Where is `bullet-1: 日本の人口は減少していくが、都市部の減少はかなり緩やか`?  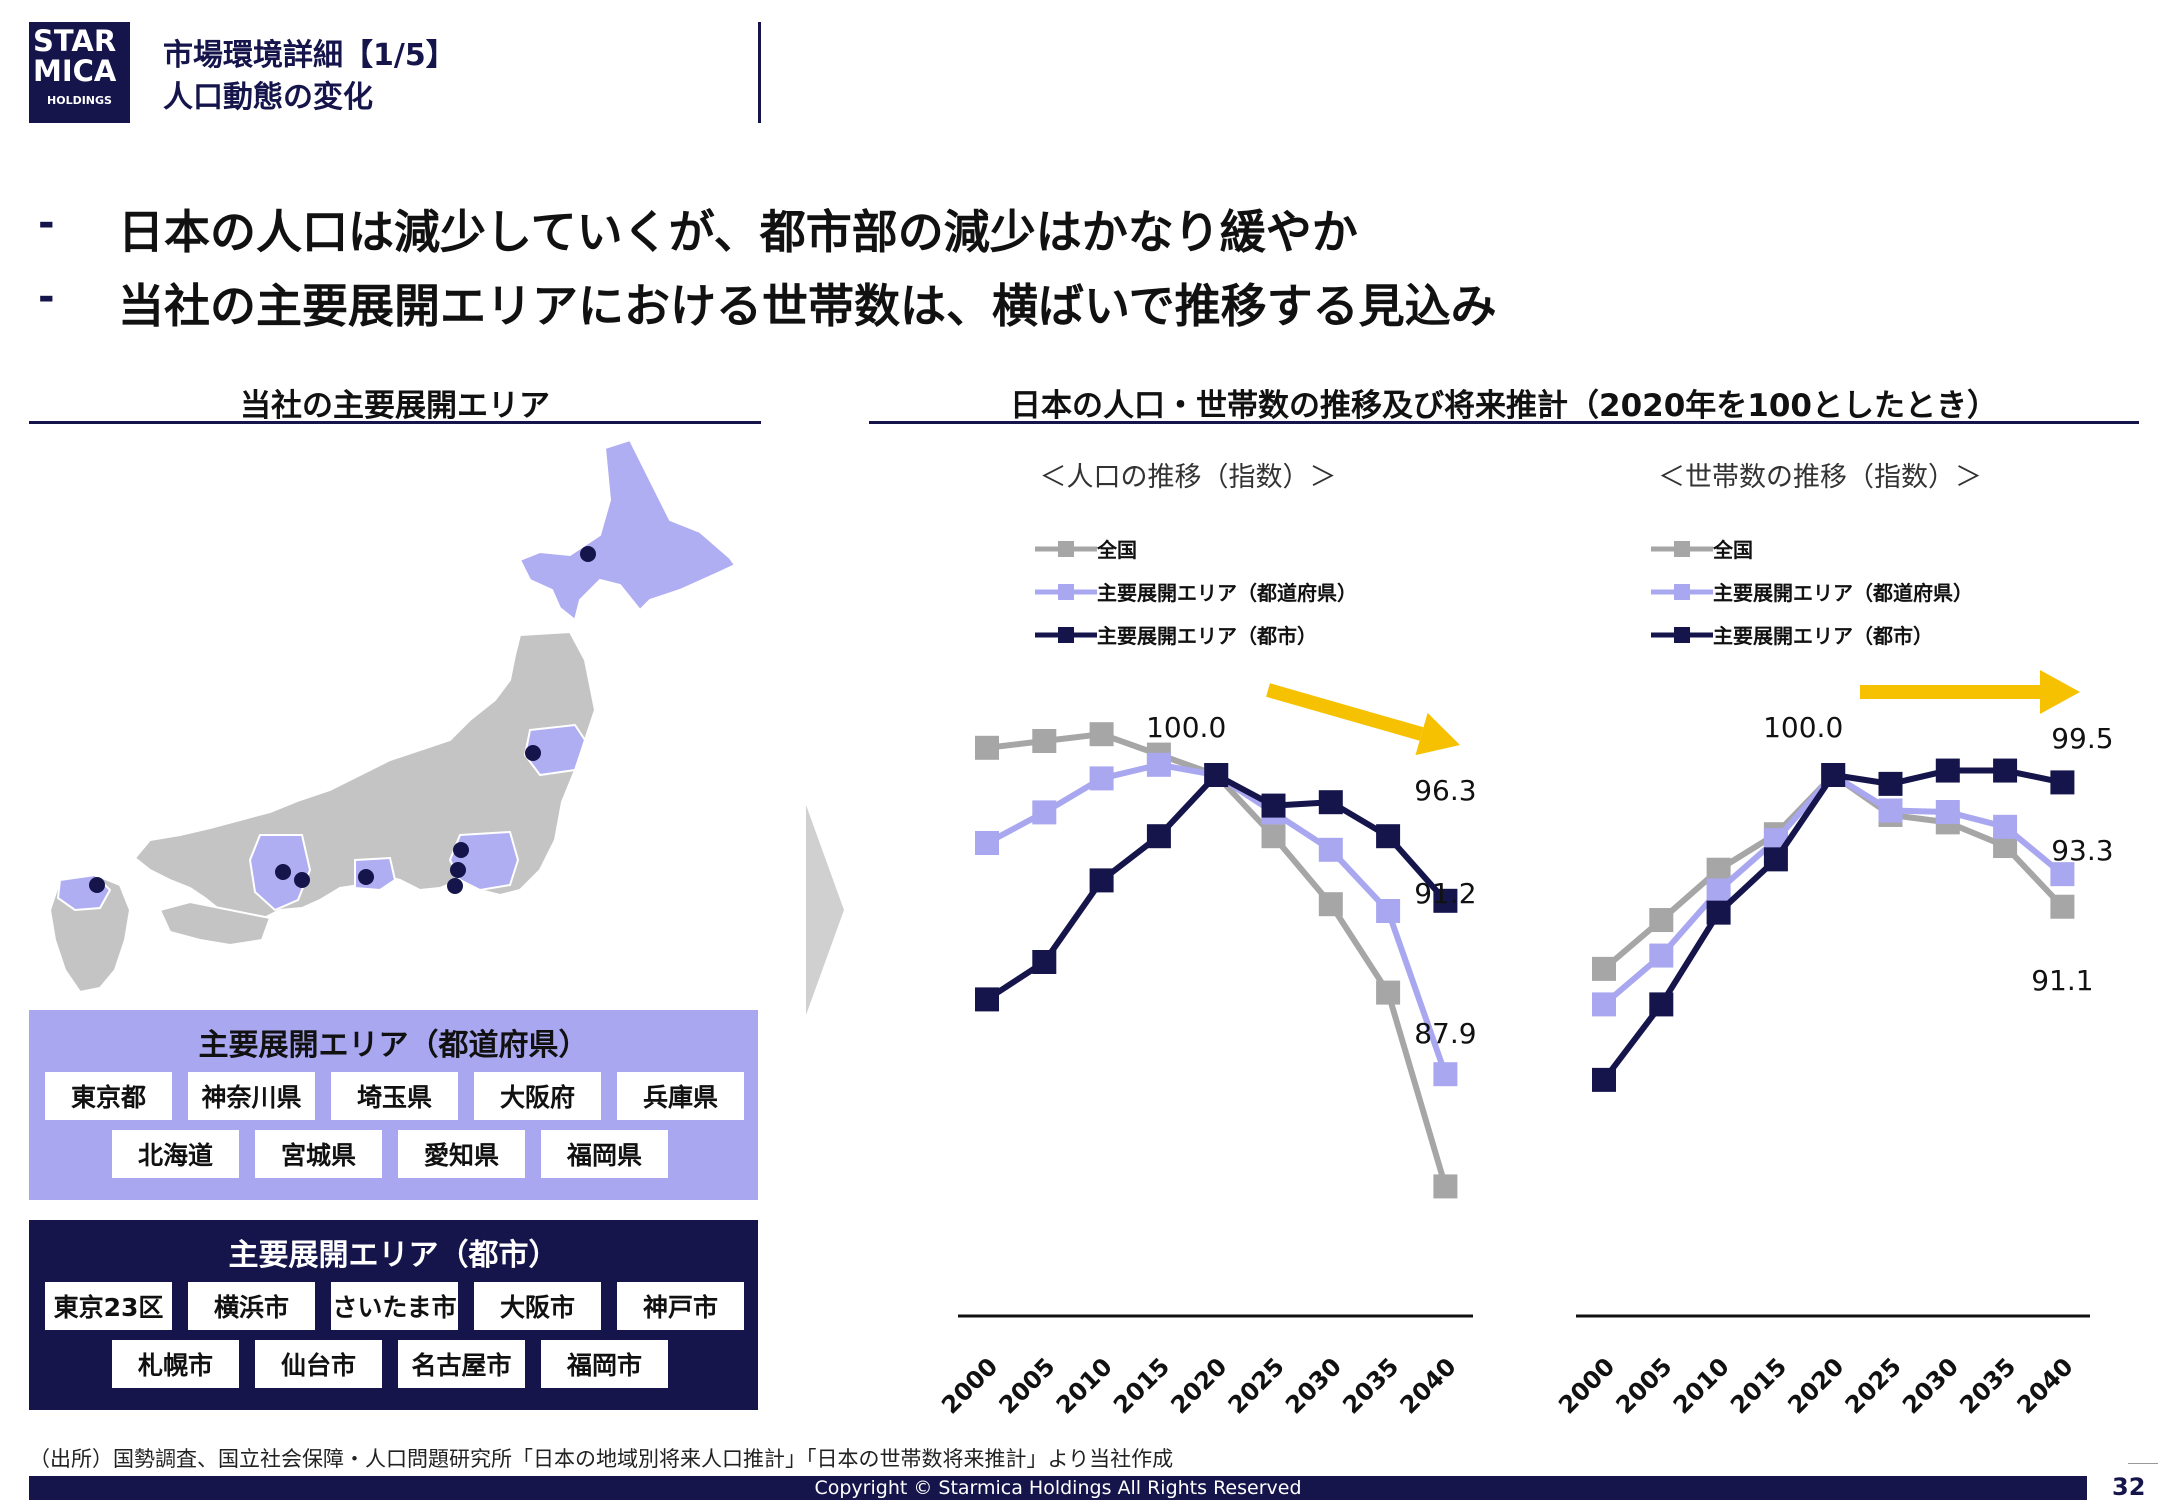
bullet-1: 日本の人口は減少していくが、都市部の減少はかなり緩やか is located at coordinates (738, 232).